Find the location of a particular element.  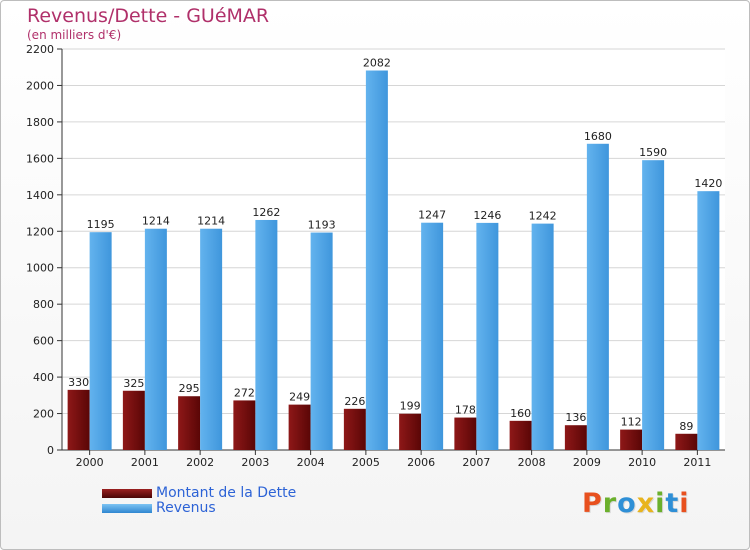

y-tick-label: 1400 is located at coordinates (40, 195).